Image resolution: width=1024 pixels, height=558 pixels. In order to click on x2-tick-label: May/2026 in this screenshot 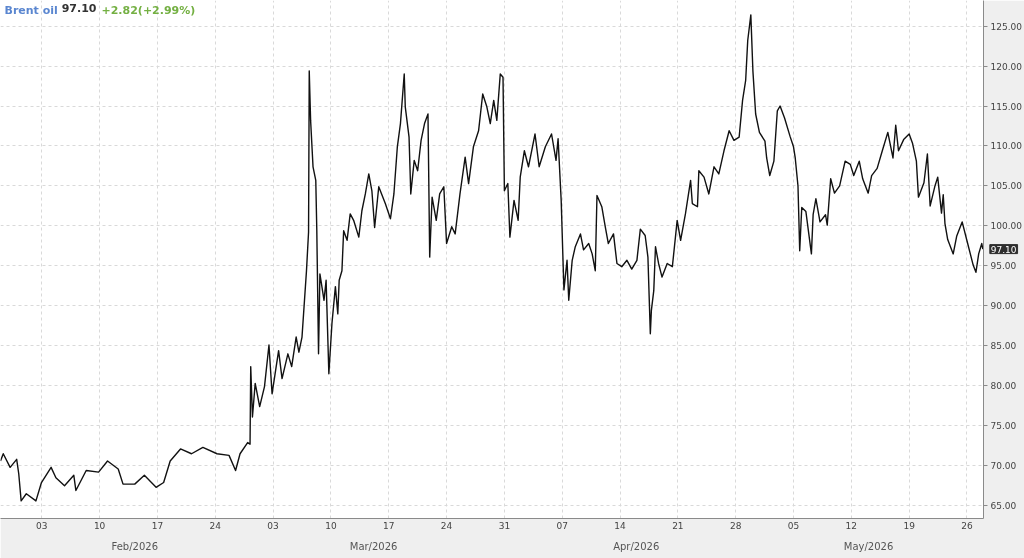, I will do `click(868, 546)`.